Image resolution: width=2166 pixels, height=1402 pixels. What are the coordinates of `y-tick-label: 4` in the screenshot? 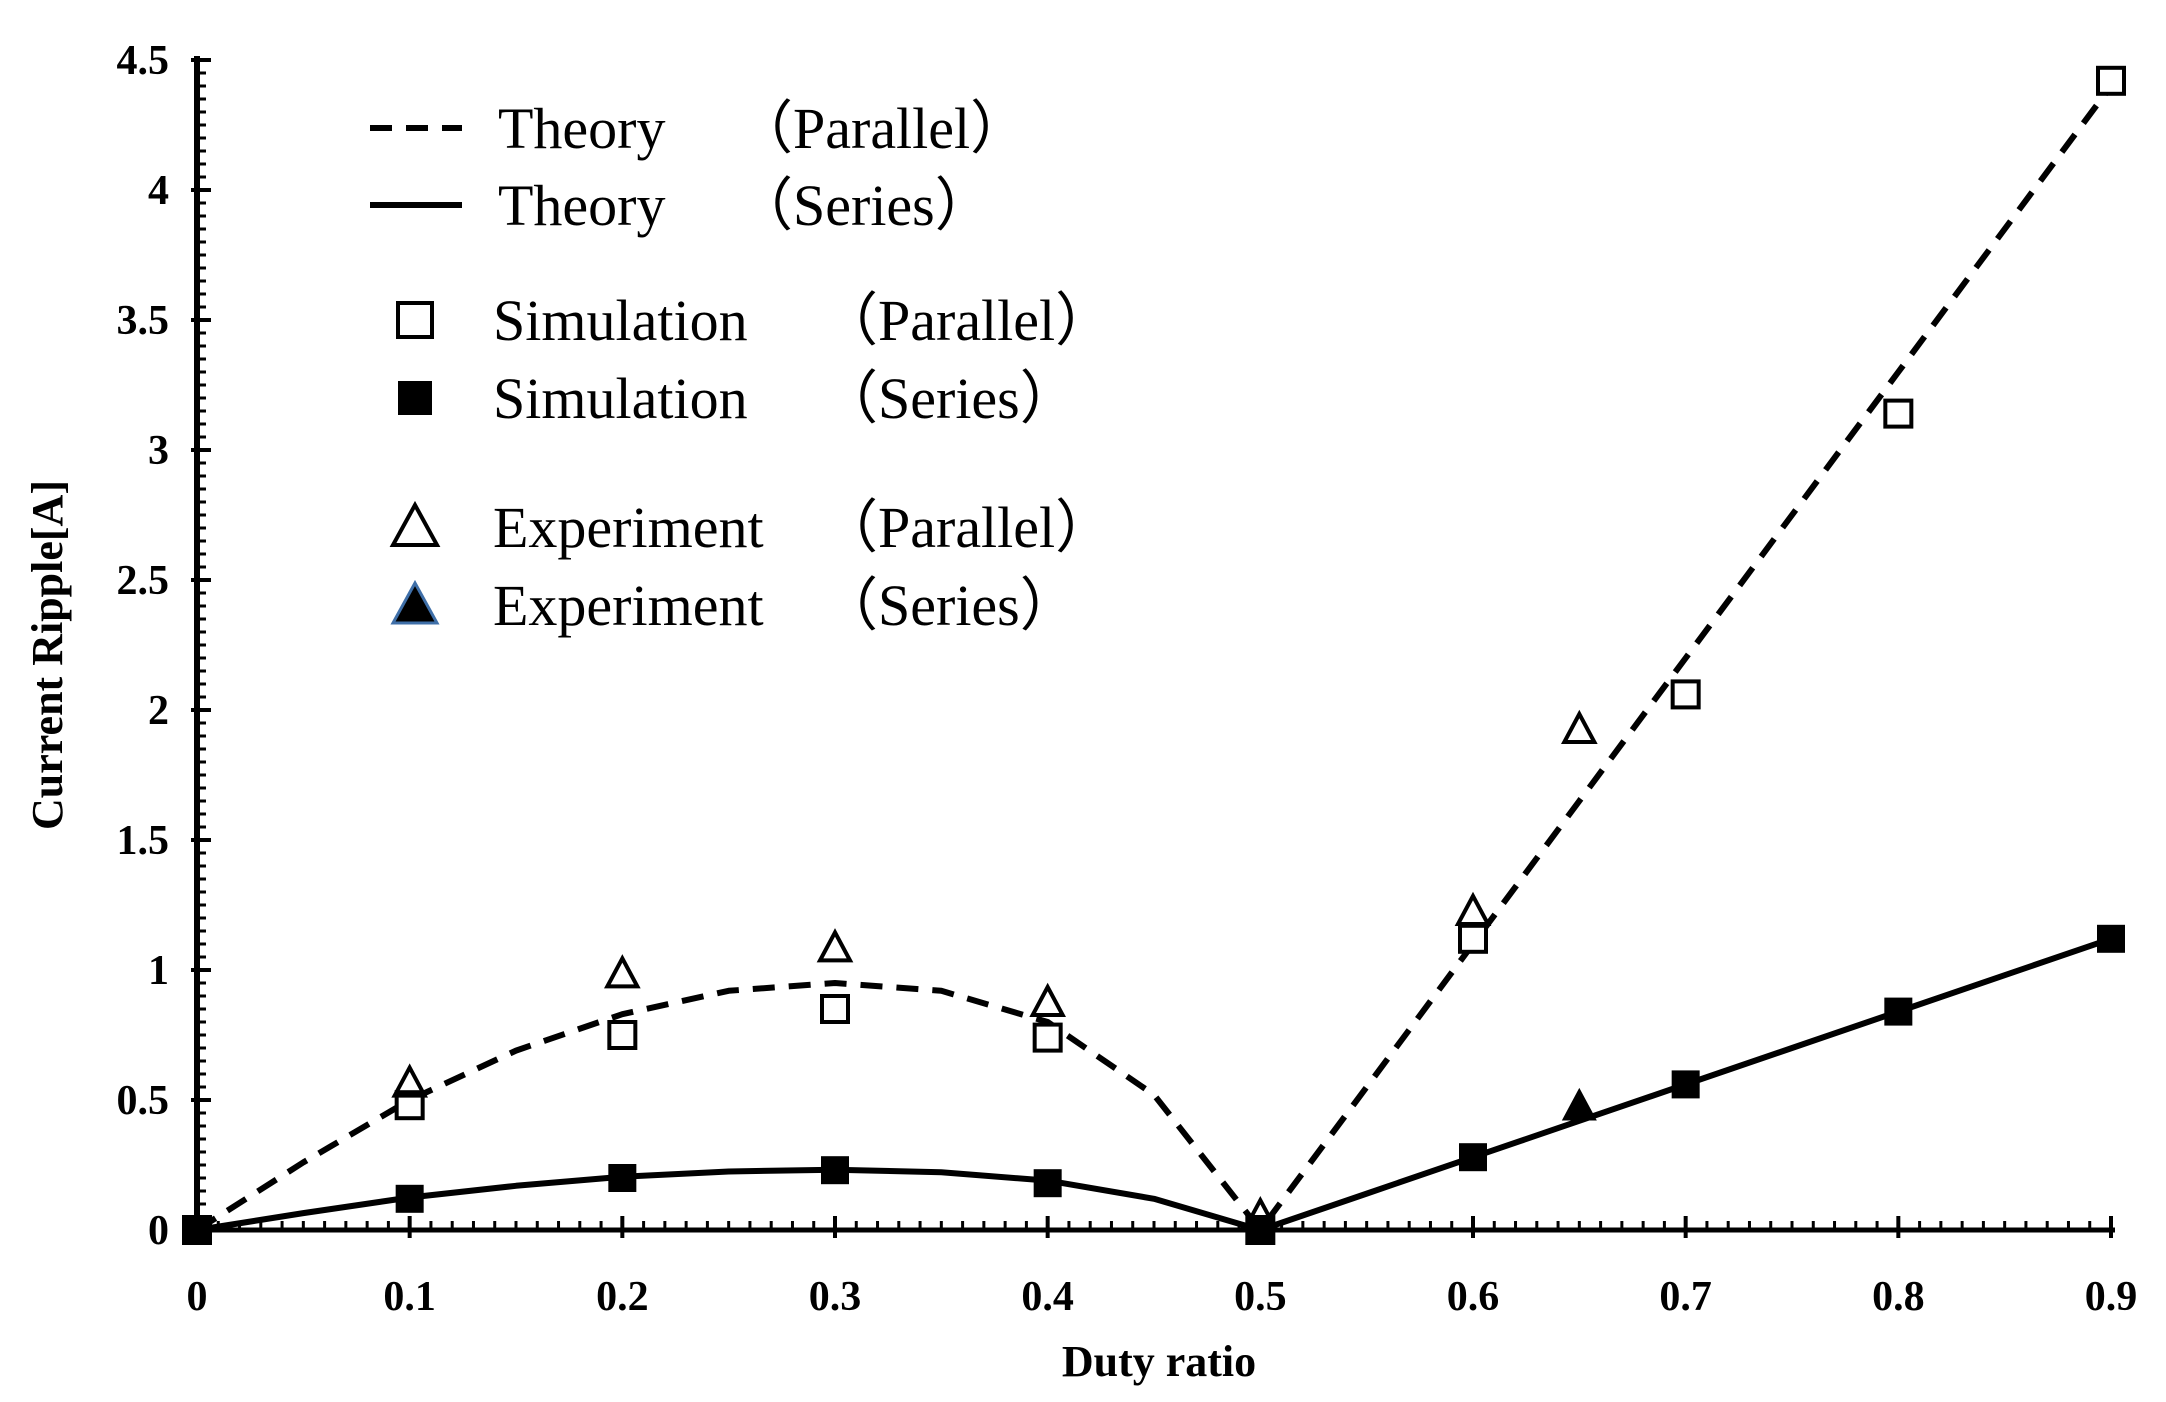 It's located at (158, 191).